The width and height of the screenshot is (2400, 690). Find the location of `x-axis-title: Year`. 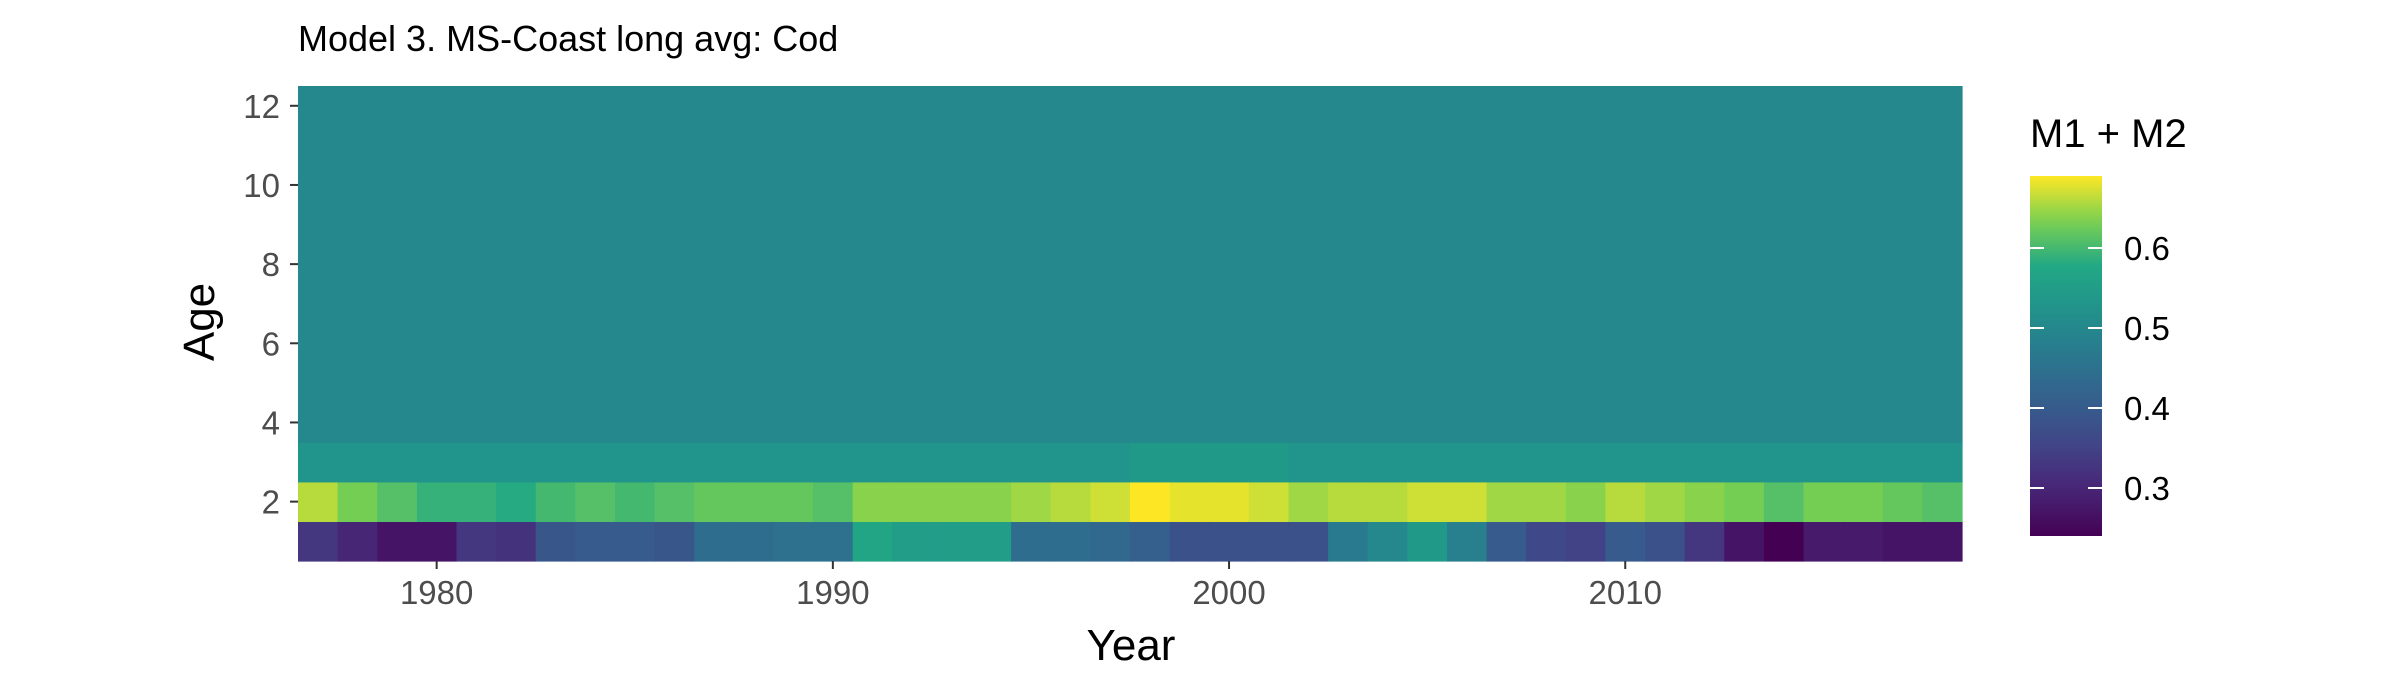

x-axis-title: Year is located at coordinates (1131, 645).